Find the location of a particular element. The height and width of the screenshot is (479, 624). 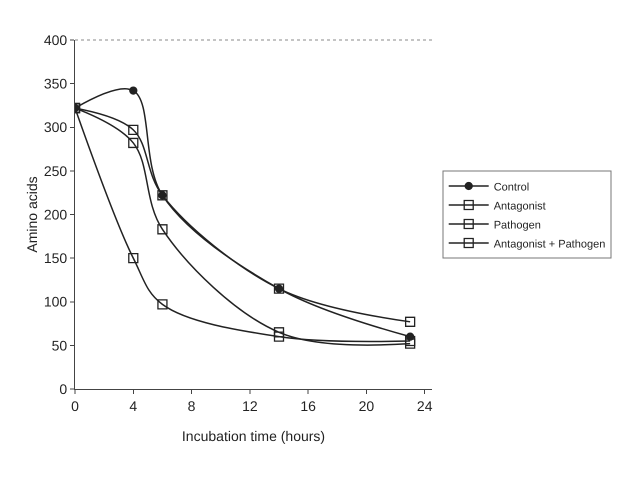

x-tick-label: 8 is located at coordinates (192, 406).